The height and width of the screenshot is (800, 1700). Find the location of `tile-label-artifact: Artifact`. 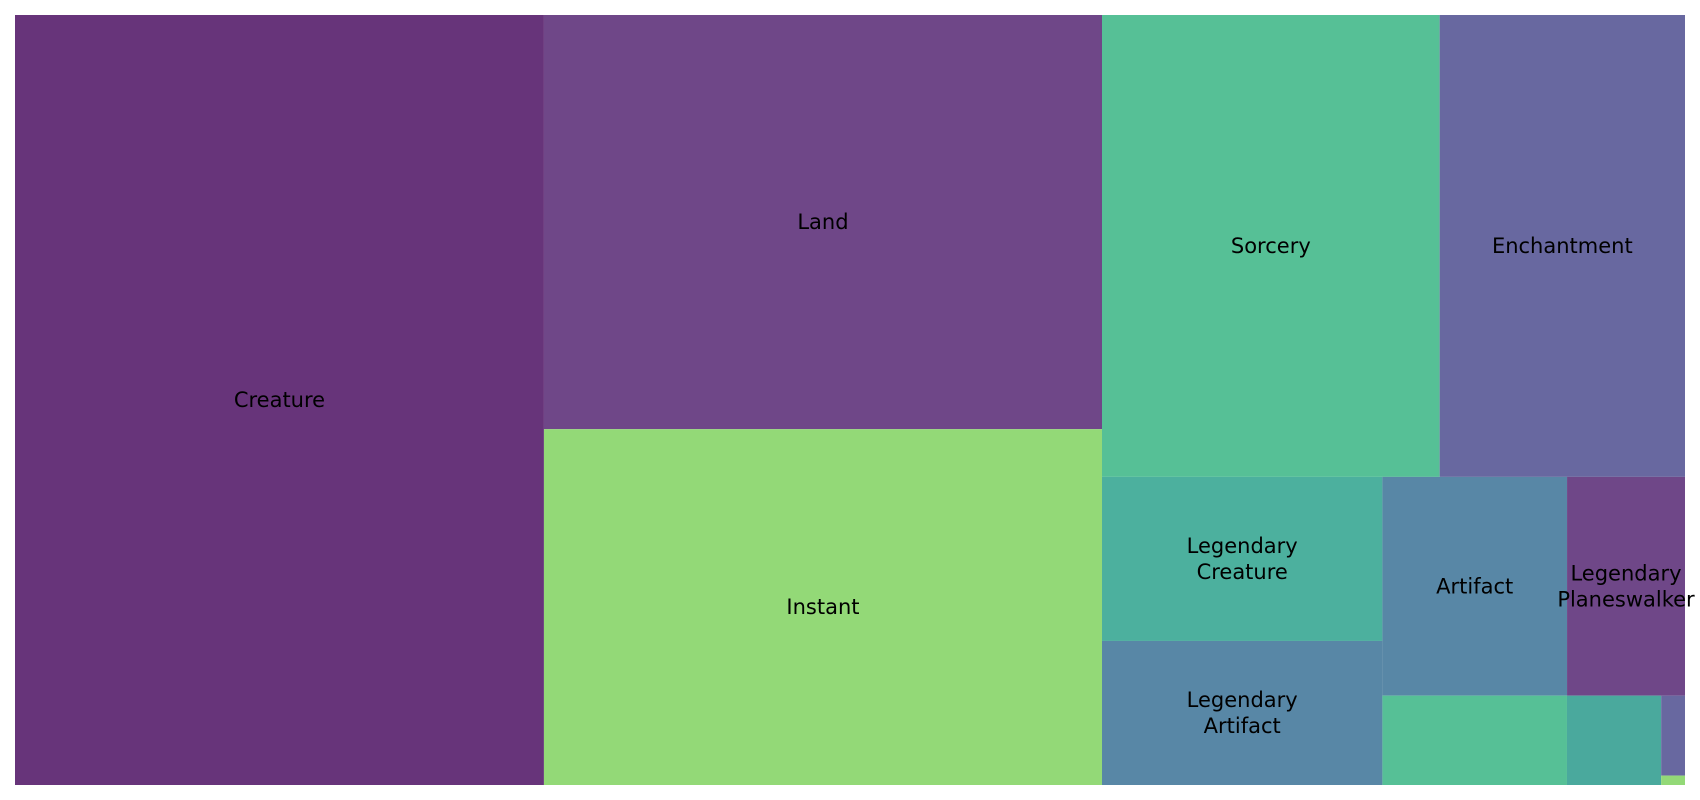

tile-label-artifact: Artifact is located at coordinates (1474, 586).